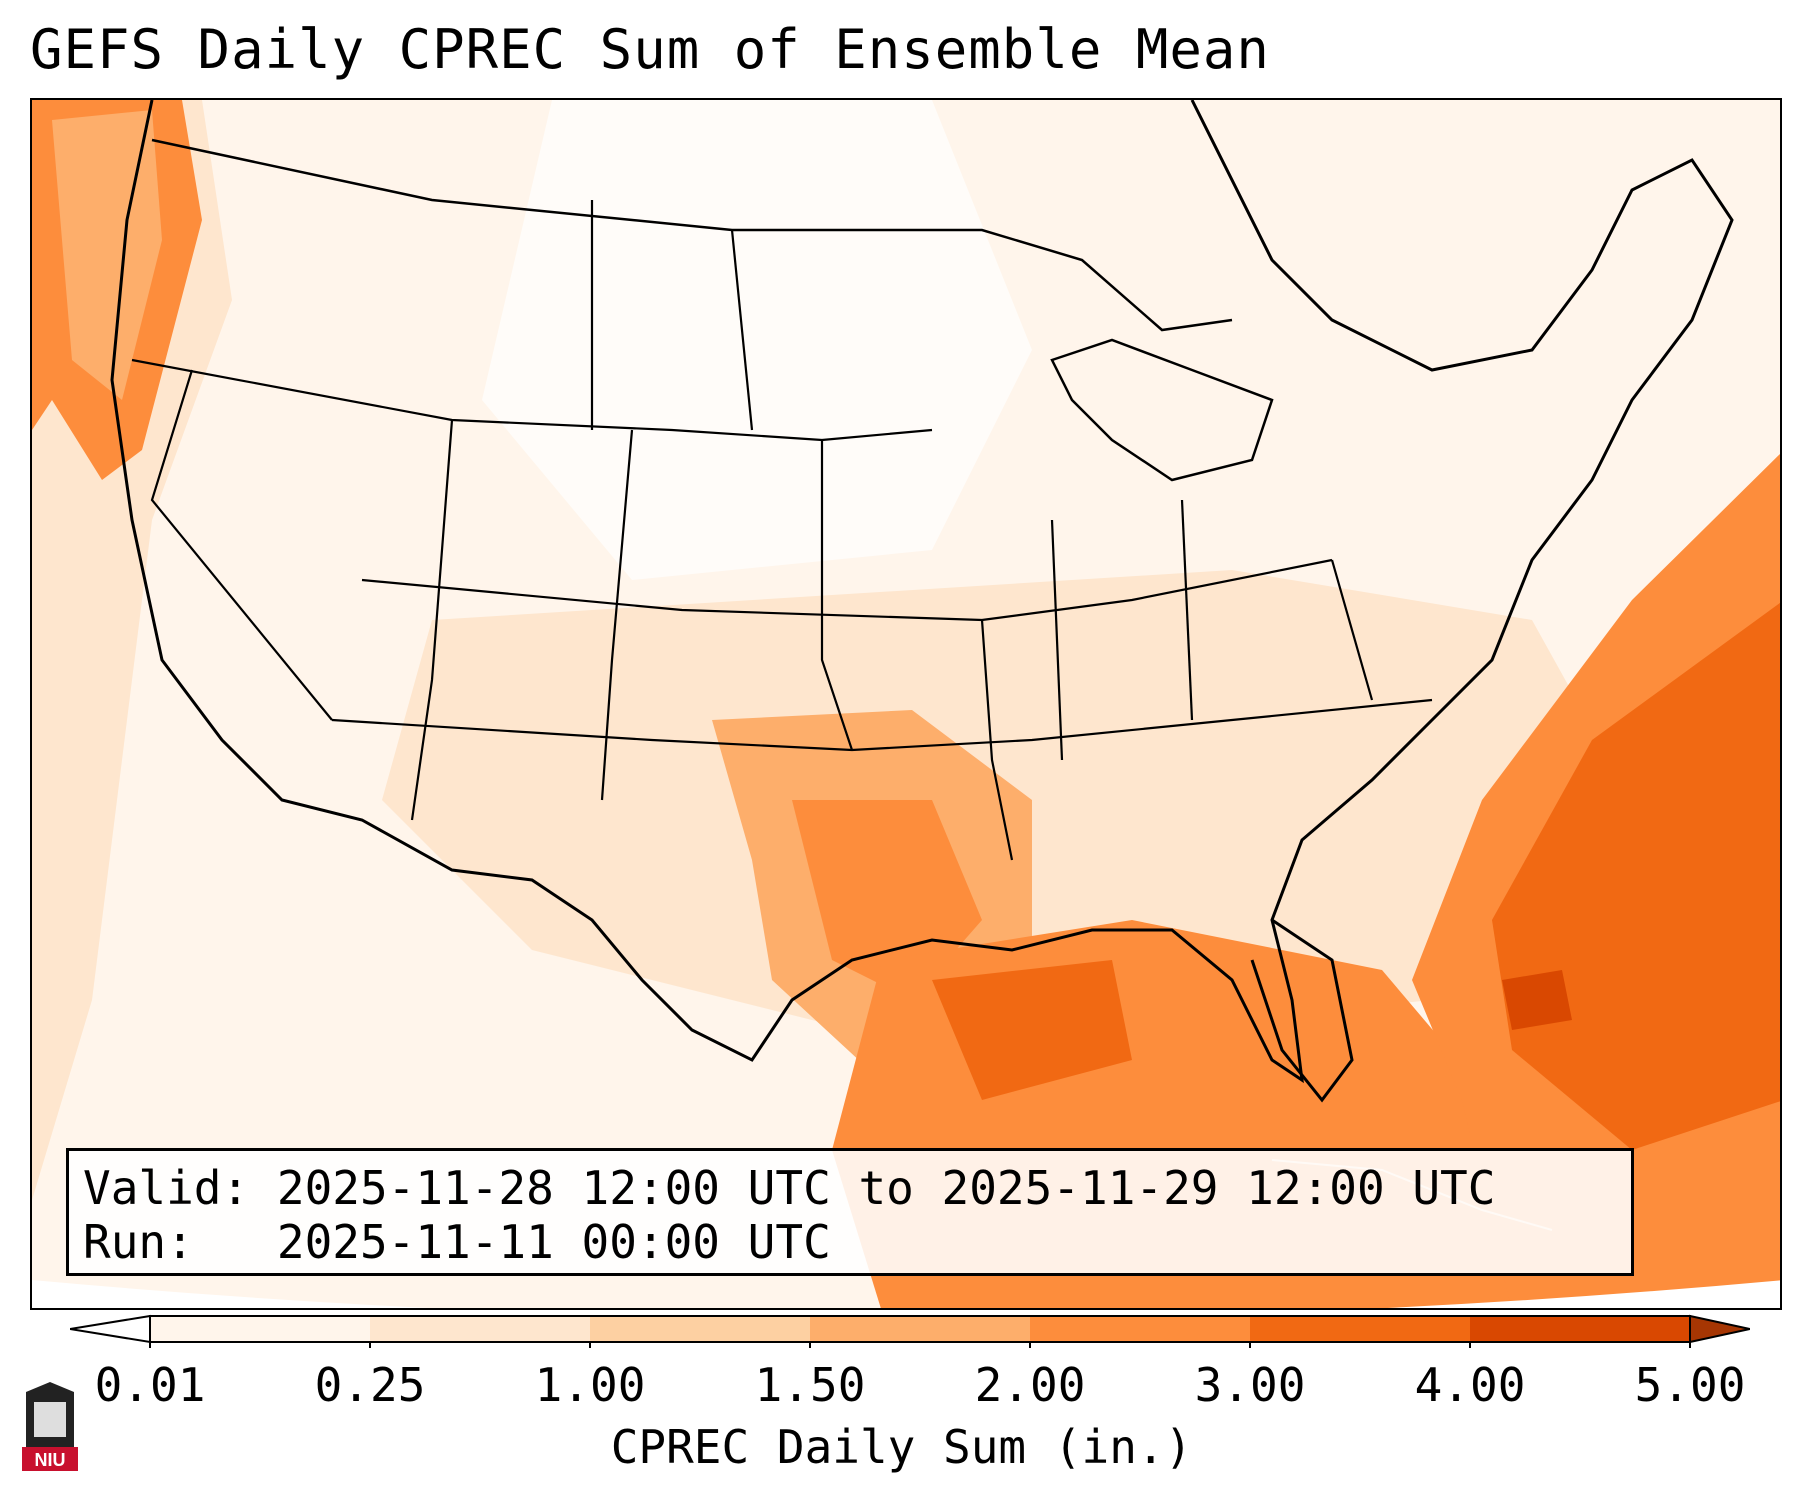  Describe the element at coordinates (50, 1387) in the screenshot. I see `logo-roof` at that location.